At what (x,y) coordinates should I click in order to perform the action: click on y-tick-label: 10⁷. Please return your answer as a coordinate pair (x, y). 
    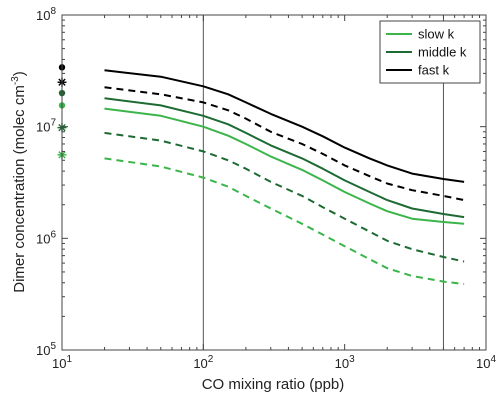
    Looking at the image, I should click on (46, 126).